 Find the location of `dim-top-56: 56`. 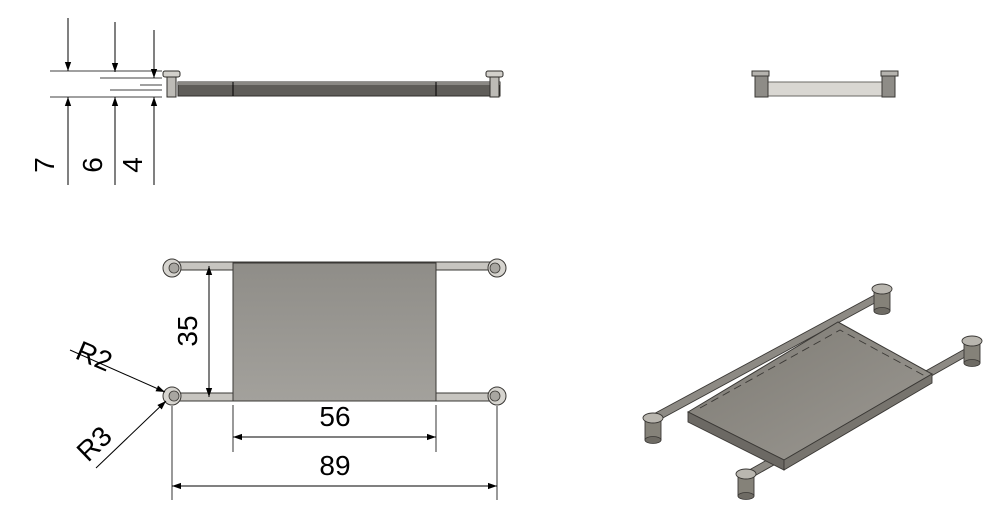

dim-top-56: 56 is located at coordinates (334, 426).